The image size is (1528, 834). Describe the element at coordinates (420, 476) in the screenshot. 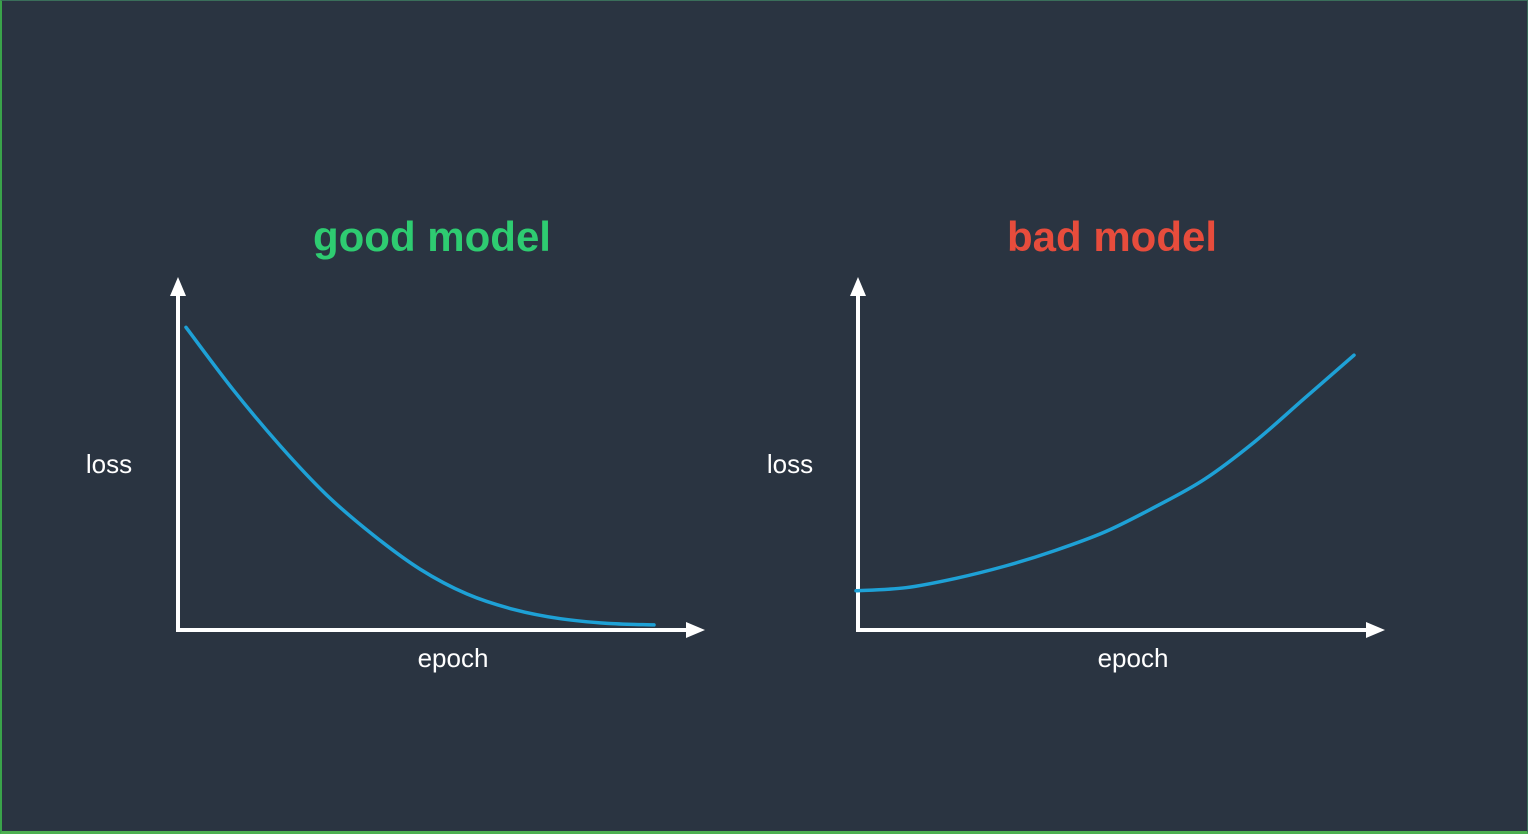

I see `loss-curve-decreasing` at that location.